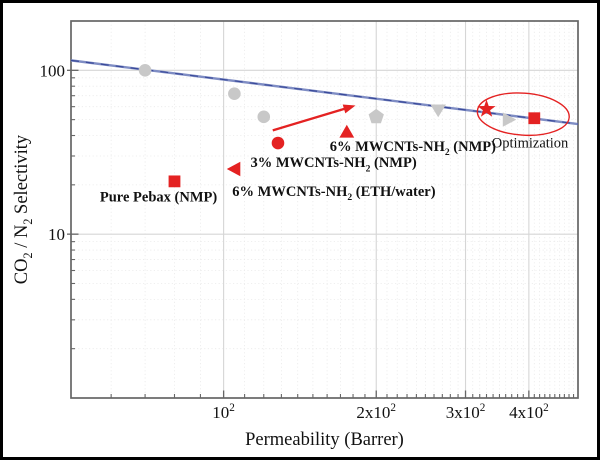  Describe the element at coordinates (413, 148) in the screenshot. I see `annotation-mwcnt-6-nmp-label: 6% MWCNTs-NH2 (NMP)` at that location.